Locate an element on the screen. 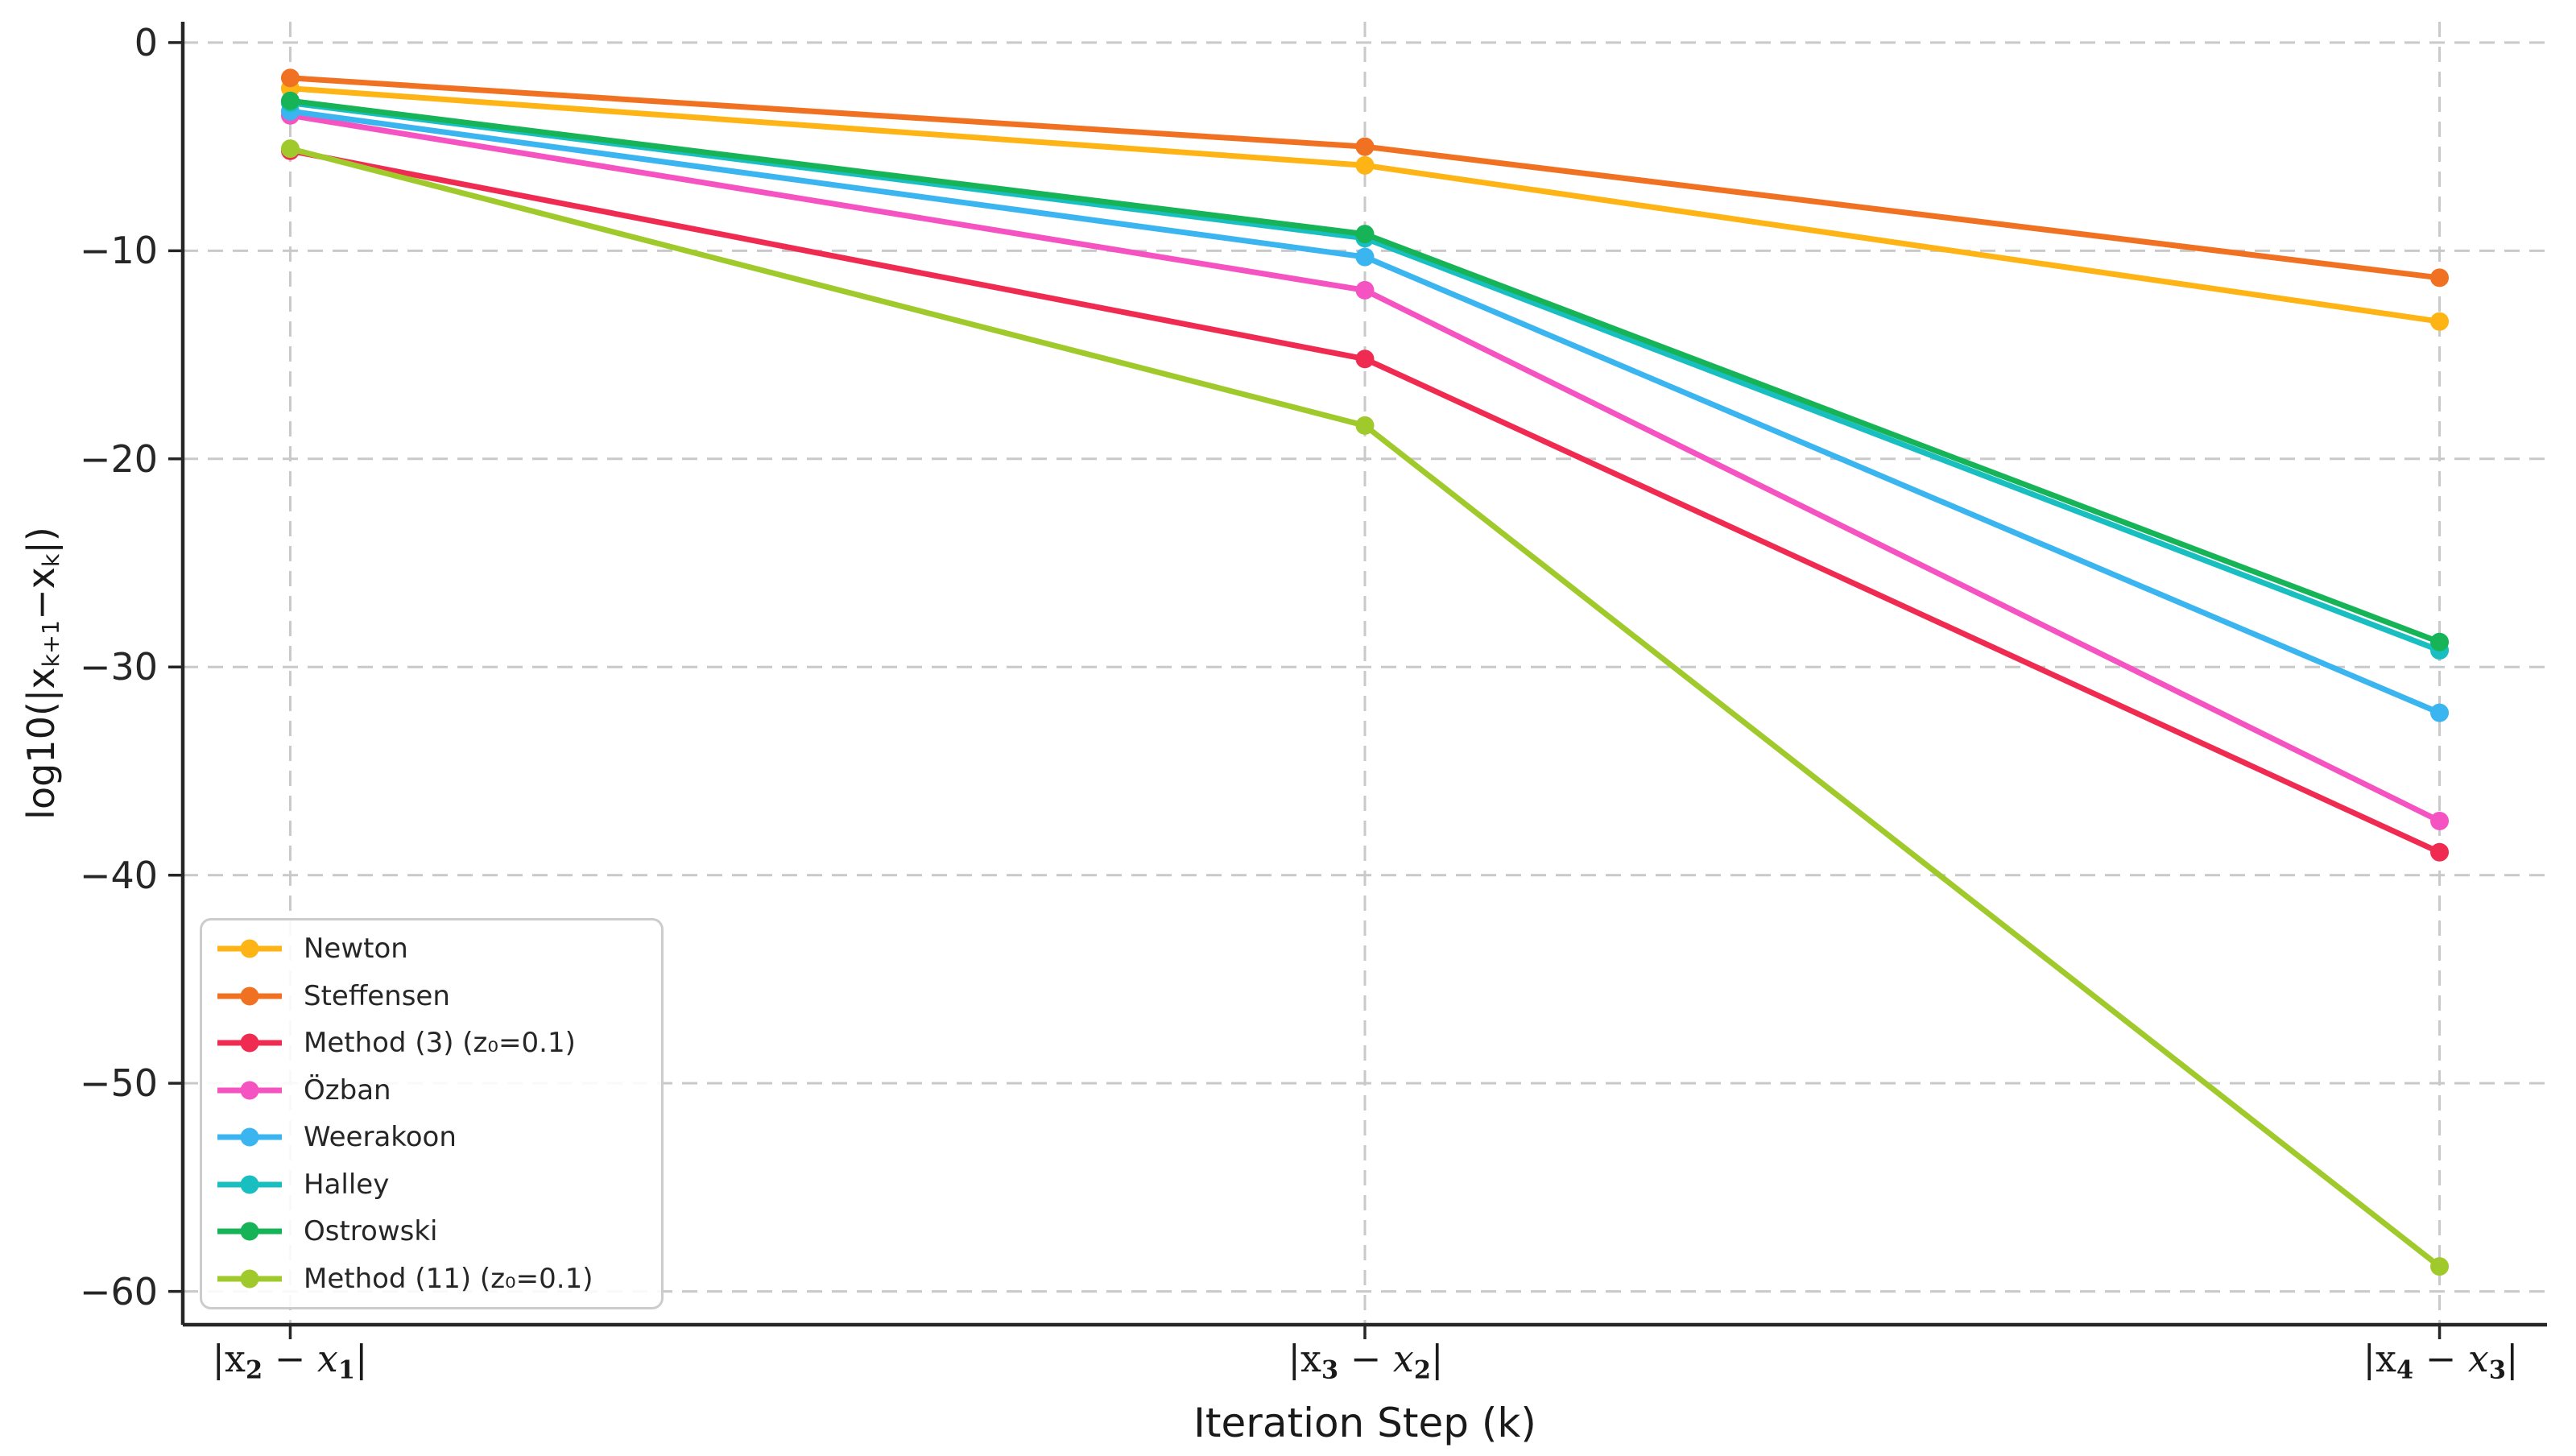 This screenshot has width=2576, height=1456. legend-label: Özban is located at coordinates (347, 1089).